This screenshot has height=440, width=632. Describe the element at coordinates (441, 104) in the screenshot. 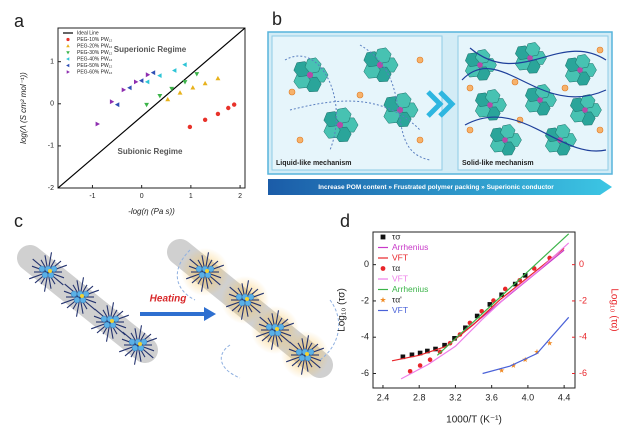

I see `chevrons` at that location.